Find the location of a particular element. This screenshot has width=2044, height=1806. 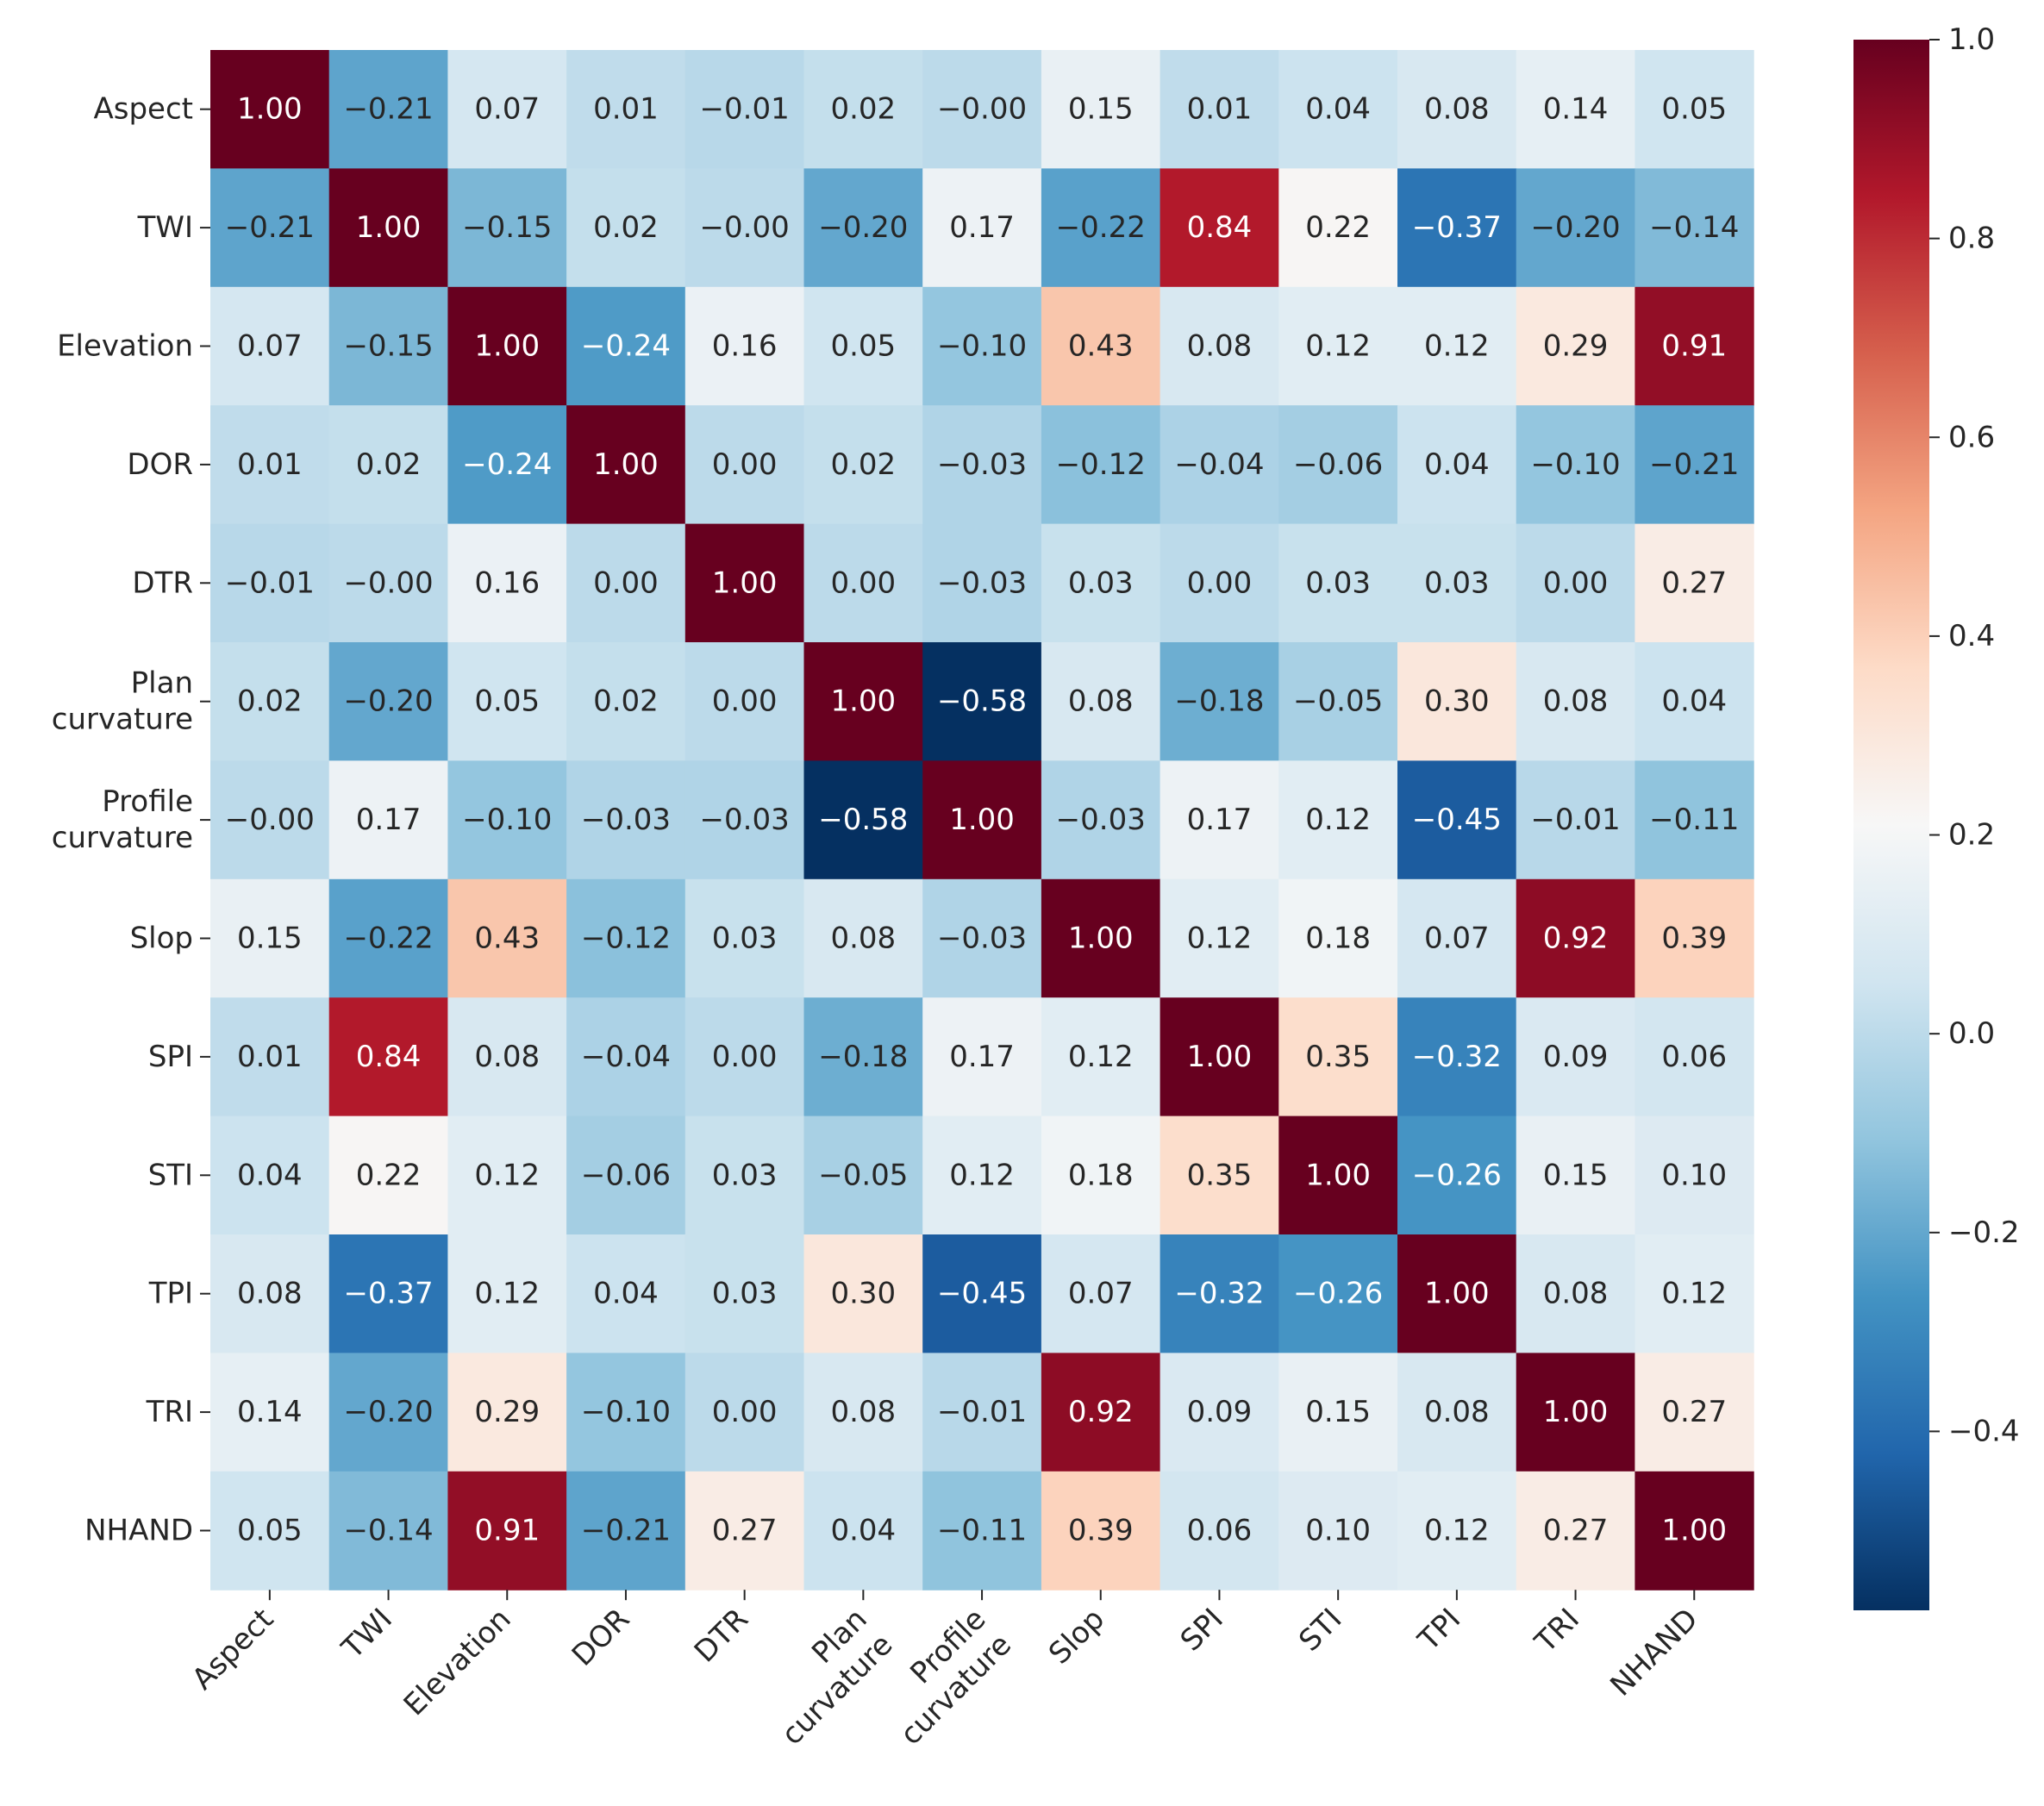

heatmap-cell-r0-c3 is located at coordinates (626, 110).